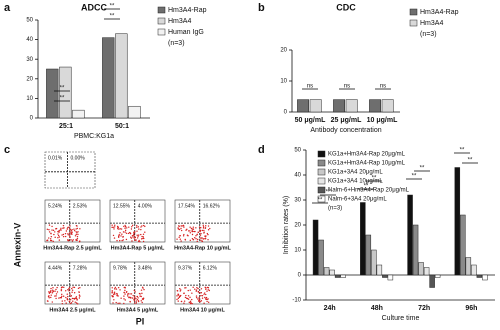 The width and height of the screenshot is (500, 330). What do you see at coordinates (138, 248) in the screenshot?
I see `plot-label: Hm3A4-Rap 5 μg/mL` at bounding box center [138, 248].